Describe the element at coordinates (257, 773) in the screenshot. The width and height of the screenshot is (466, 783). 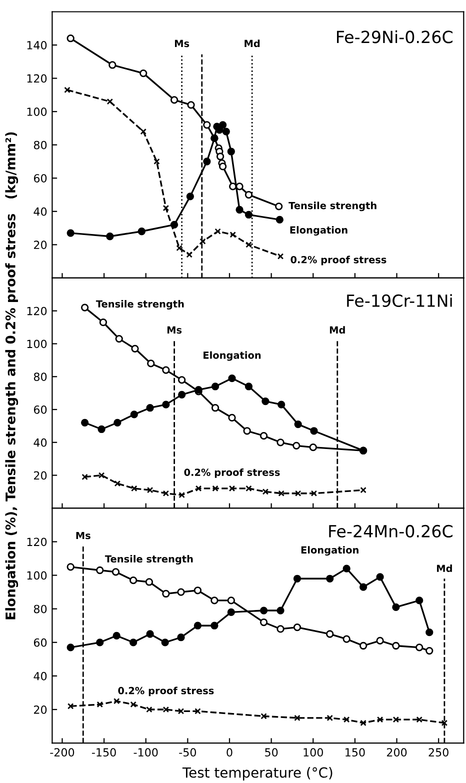
I see `x-axis-title: Test temperature (°C)` at that location.